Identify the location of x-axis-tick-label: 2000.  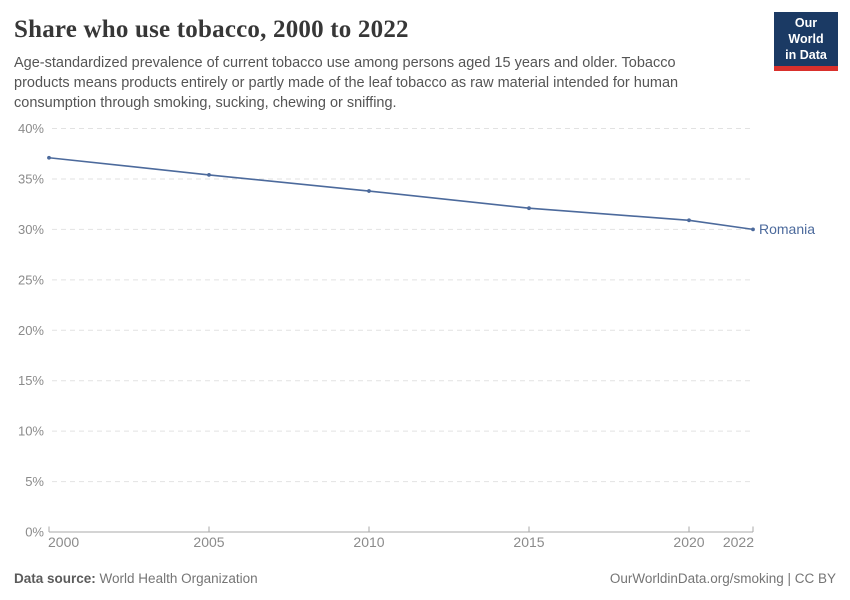
(63, 542).